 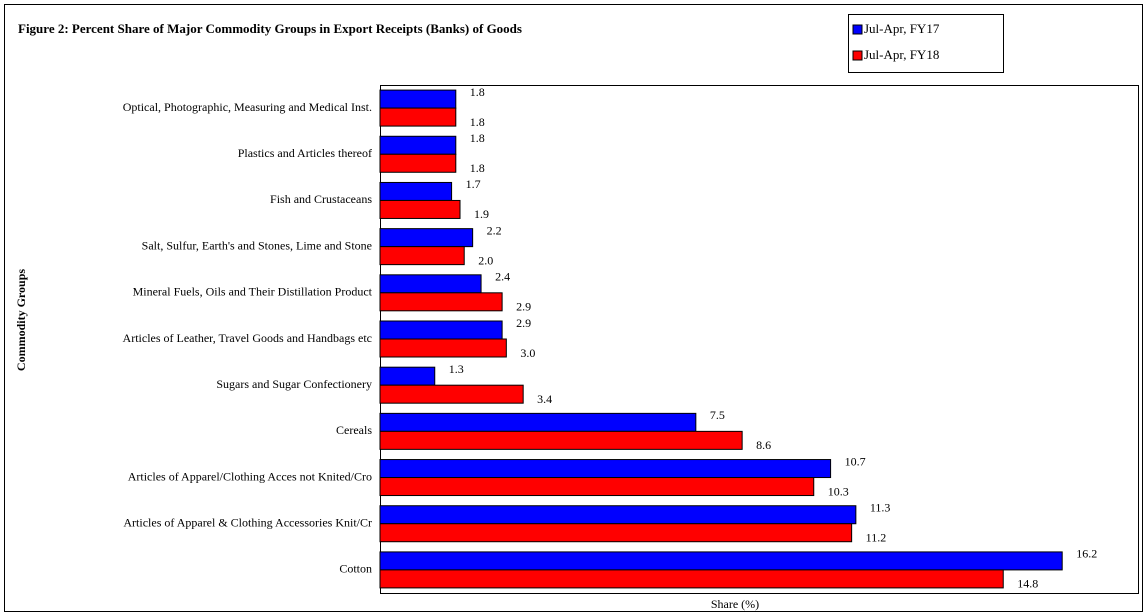 What do you see at coordinates (354, 430) in the screenshot?
I see `y-tick-label: Cereals` at bounding box center [354, 430].